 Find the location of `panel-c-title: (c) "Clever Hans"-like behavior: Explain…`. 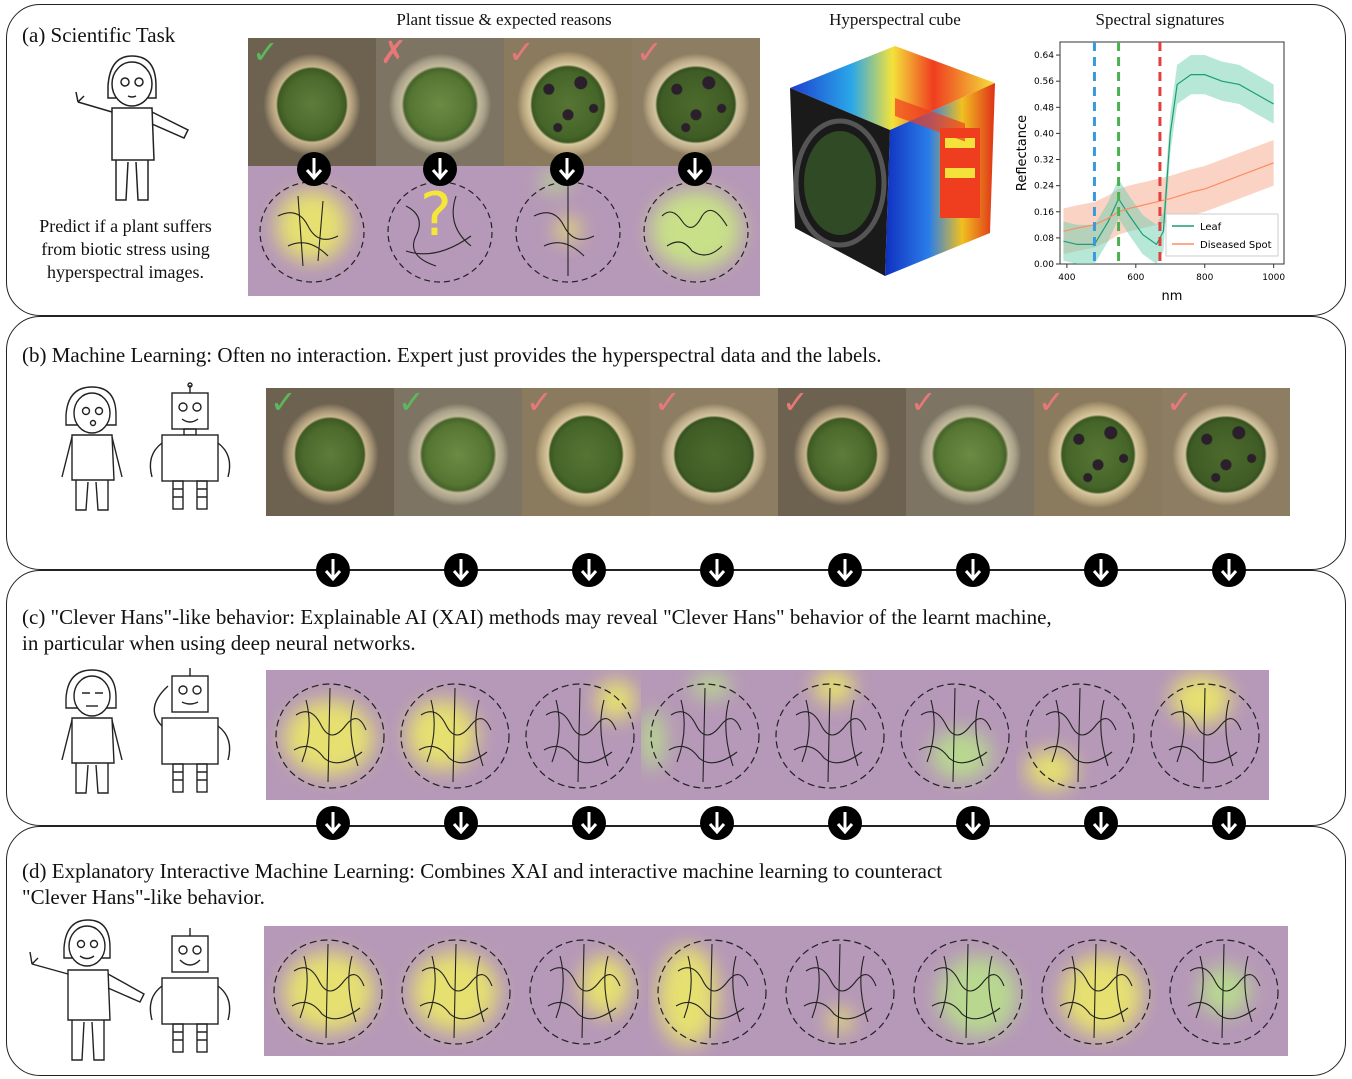

panel-c-title: (c) "Clever Hans"-like behavior: Explain… is located at coordinates (537, 630).